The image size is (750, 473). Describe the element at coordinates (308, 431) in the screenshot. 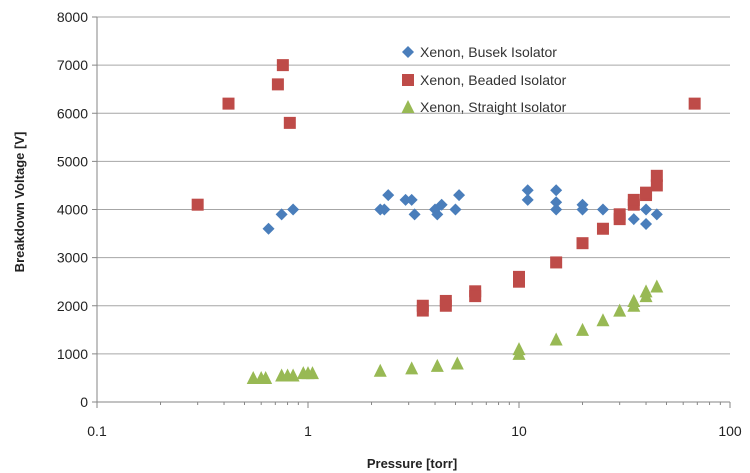

I see `x-tick-label: 1` at that location.